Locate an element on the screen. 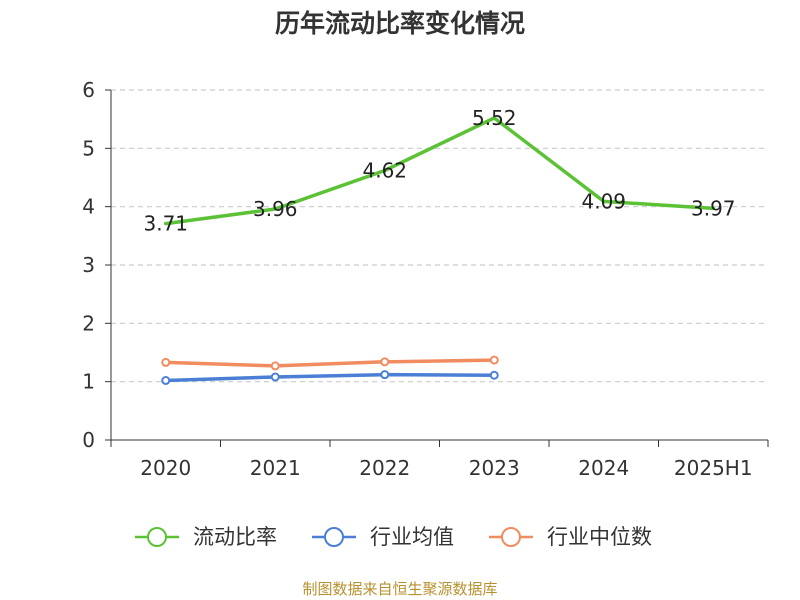 The image size is (800, 600). y-tick-label-6: 6 is located at coordinates (88, 90).